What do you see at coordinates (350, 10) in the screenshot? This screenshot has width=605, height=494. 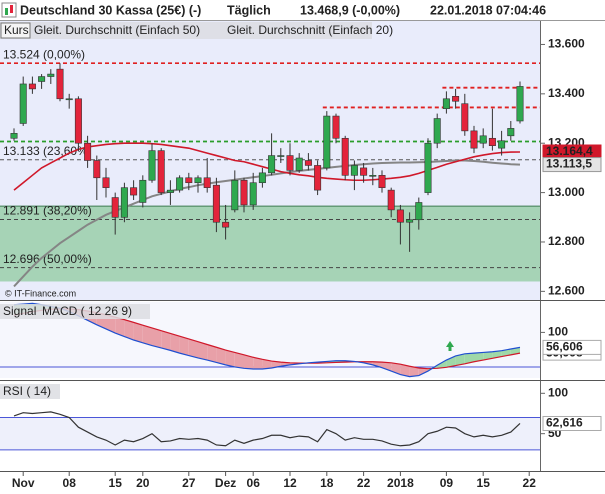 I see `quote: 13.468,9 (-0,00%)` at bounding box center [350, 10].